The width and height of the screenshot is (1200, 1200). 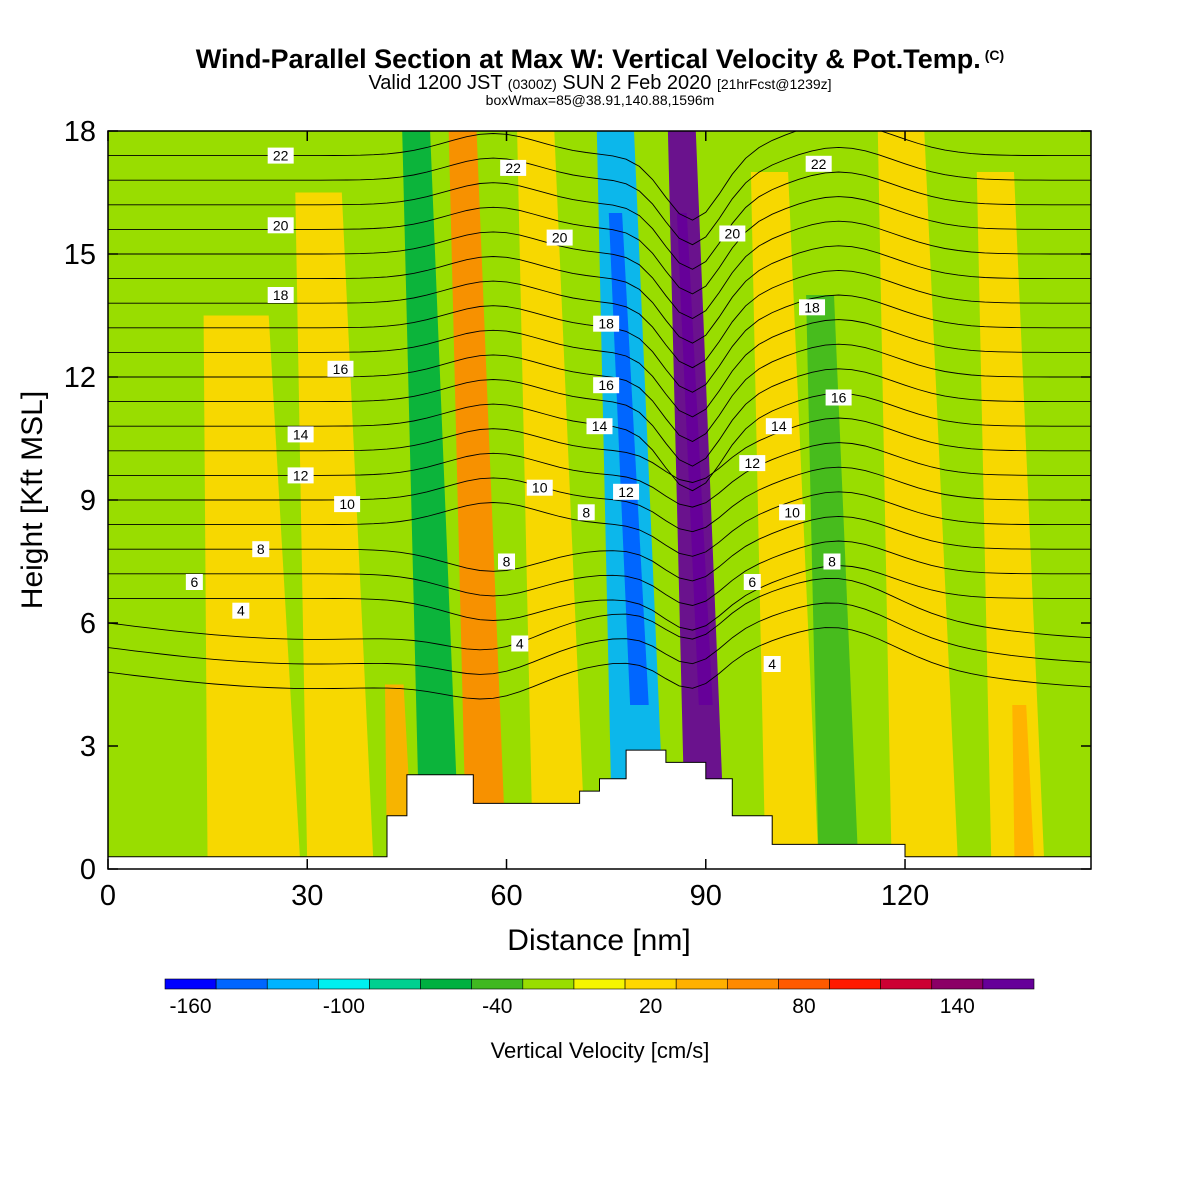 I want to click on chart-title-mark: (C), so click(x=994, y=55).